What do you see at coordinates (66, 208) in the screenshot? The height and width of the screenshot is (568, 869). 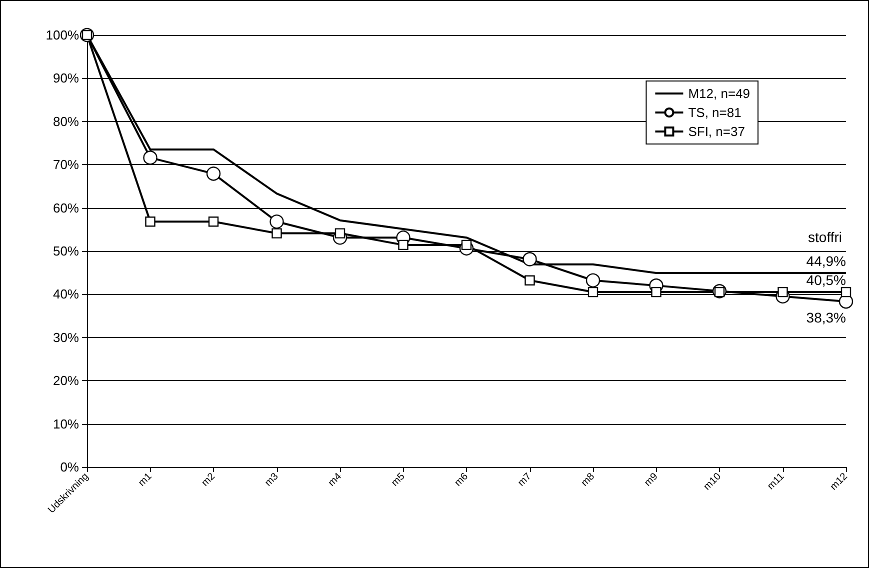 I see `y-tick-label: 60%` at bounding box center [66, 208].